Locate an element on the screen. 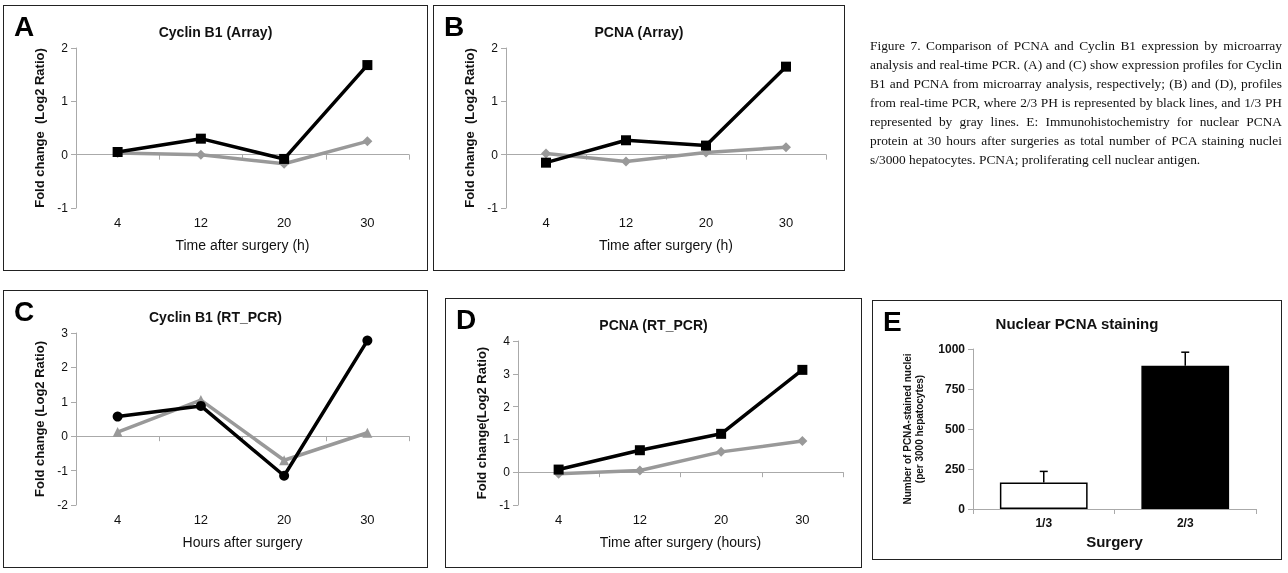  chart-title: Cyclin B1 (RT_PCR) is located at coordinates (215, 317).